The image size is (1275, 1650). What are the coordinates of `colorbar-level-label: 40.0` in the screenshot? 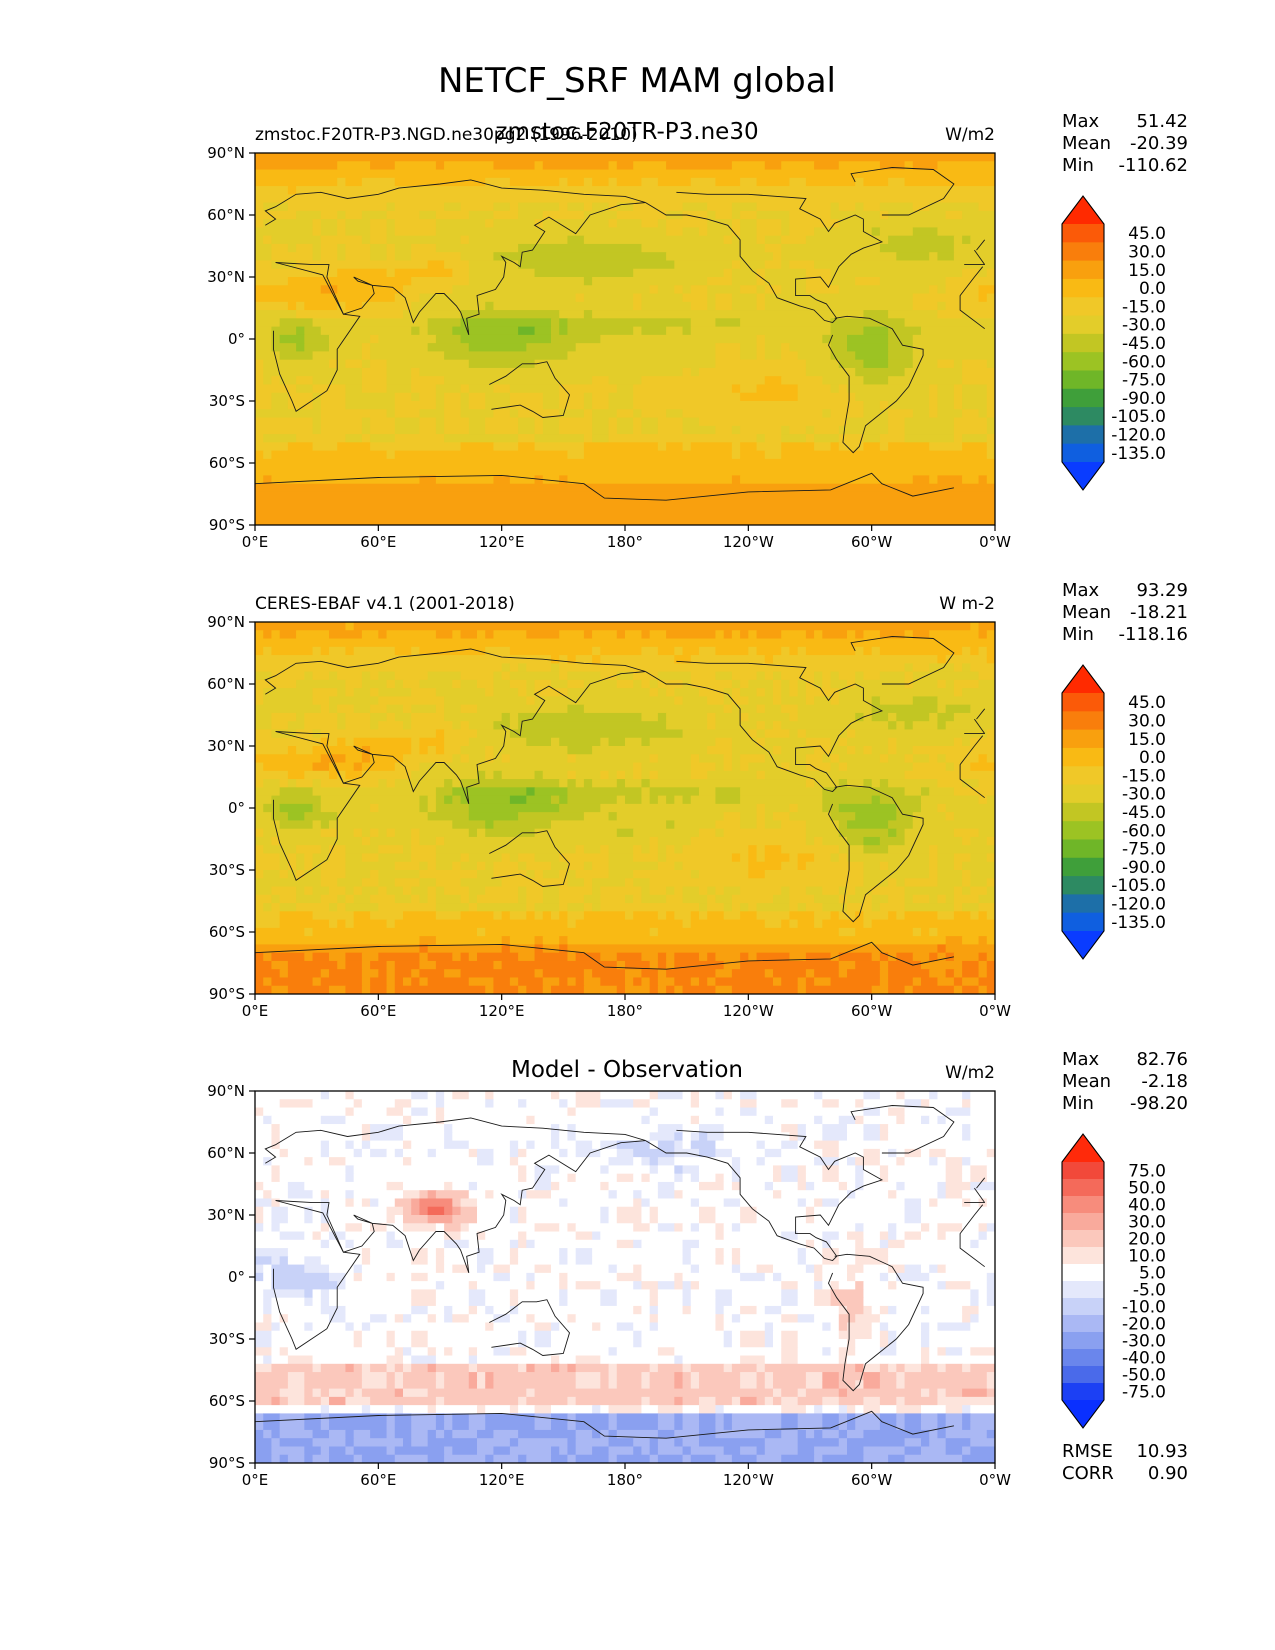 It's located at (1147, 1206).